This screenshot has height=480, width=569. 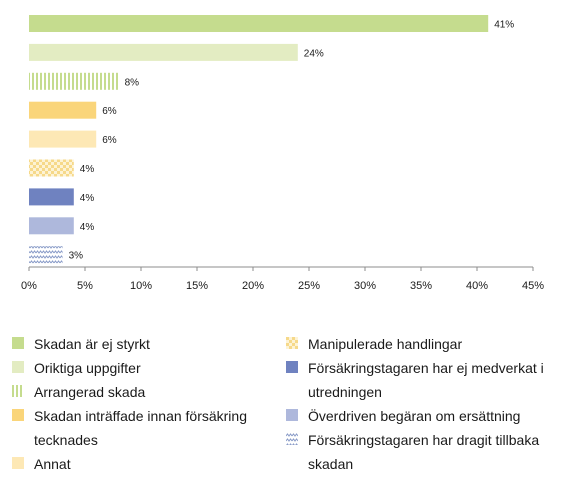 I want to click on legend-label: Skadan är ej styrkt, so click(x=92, y=344).